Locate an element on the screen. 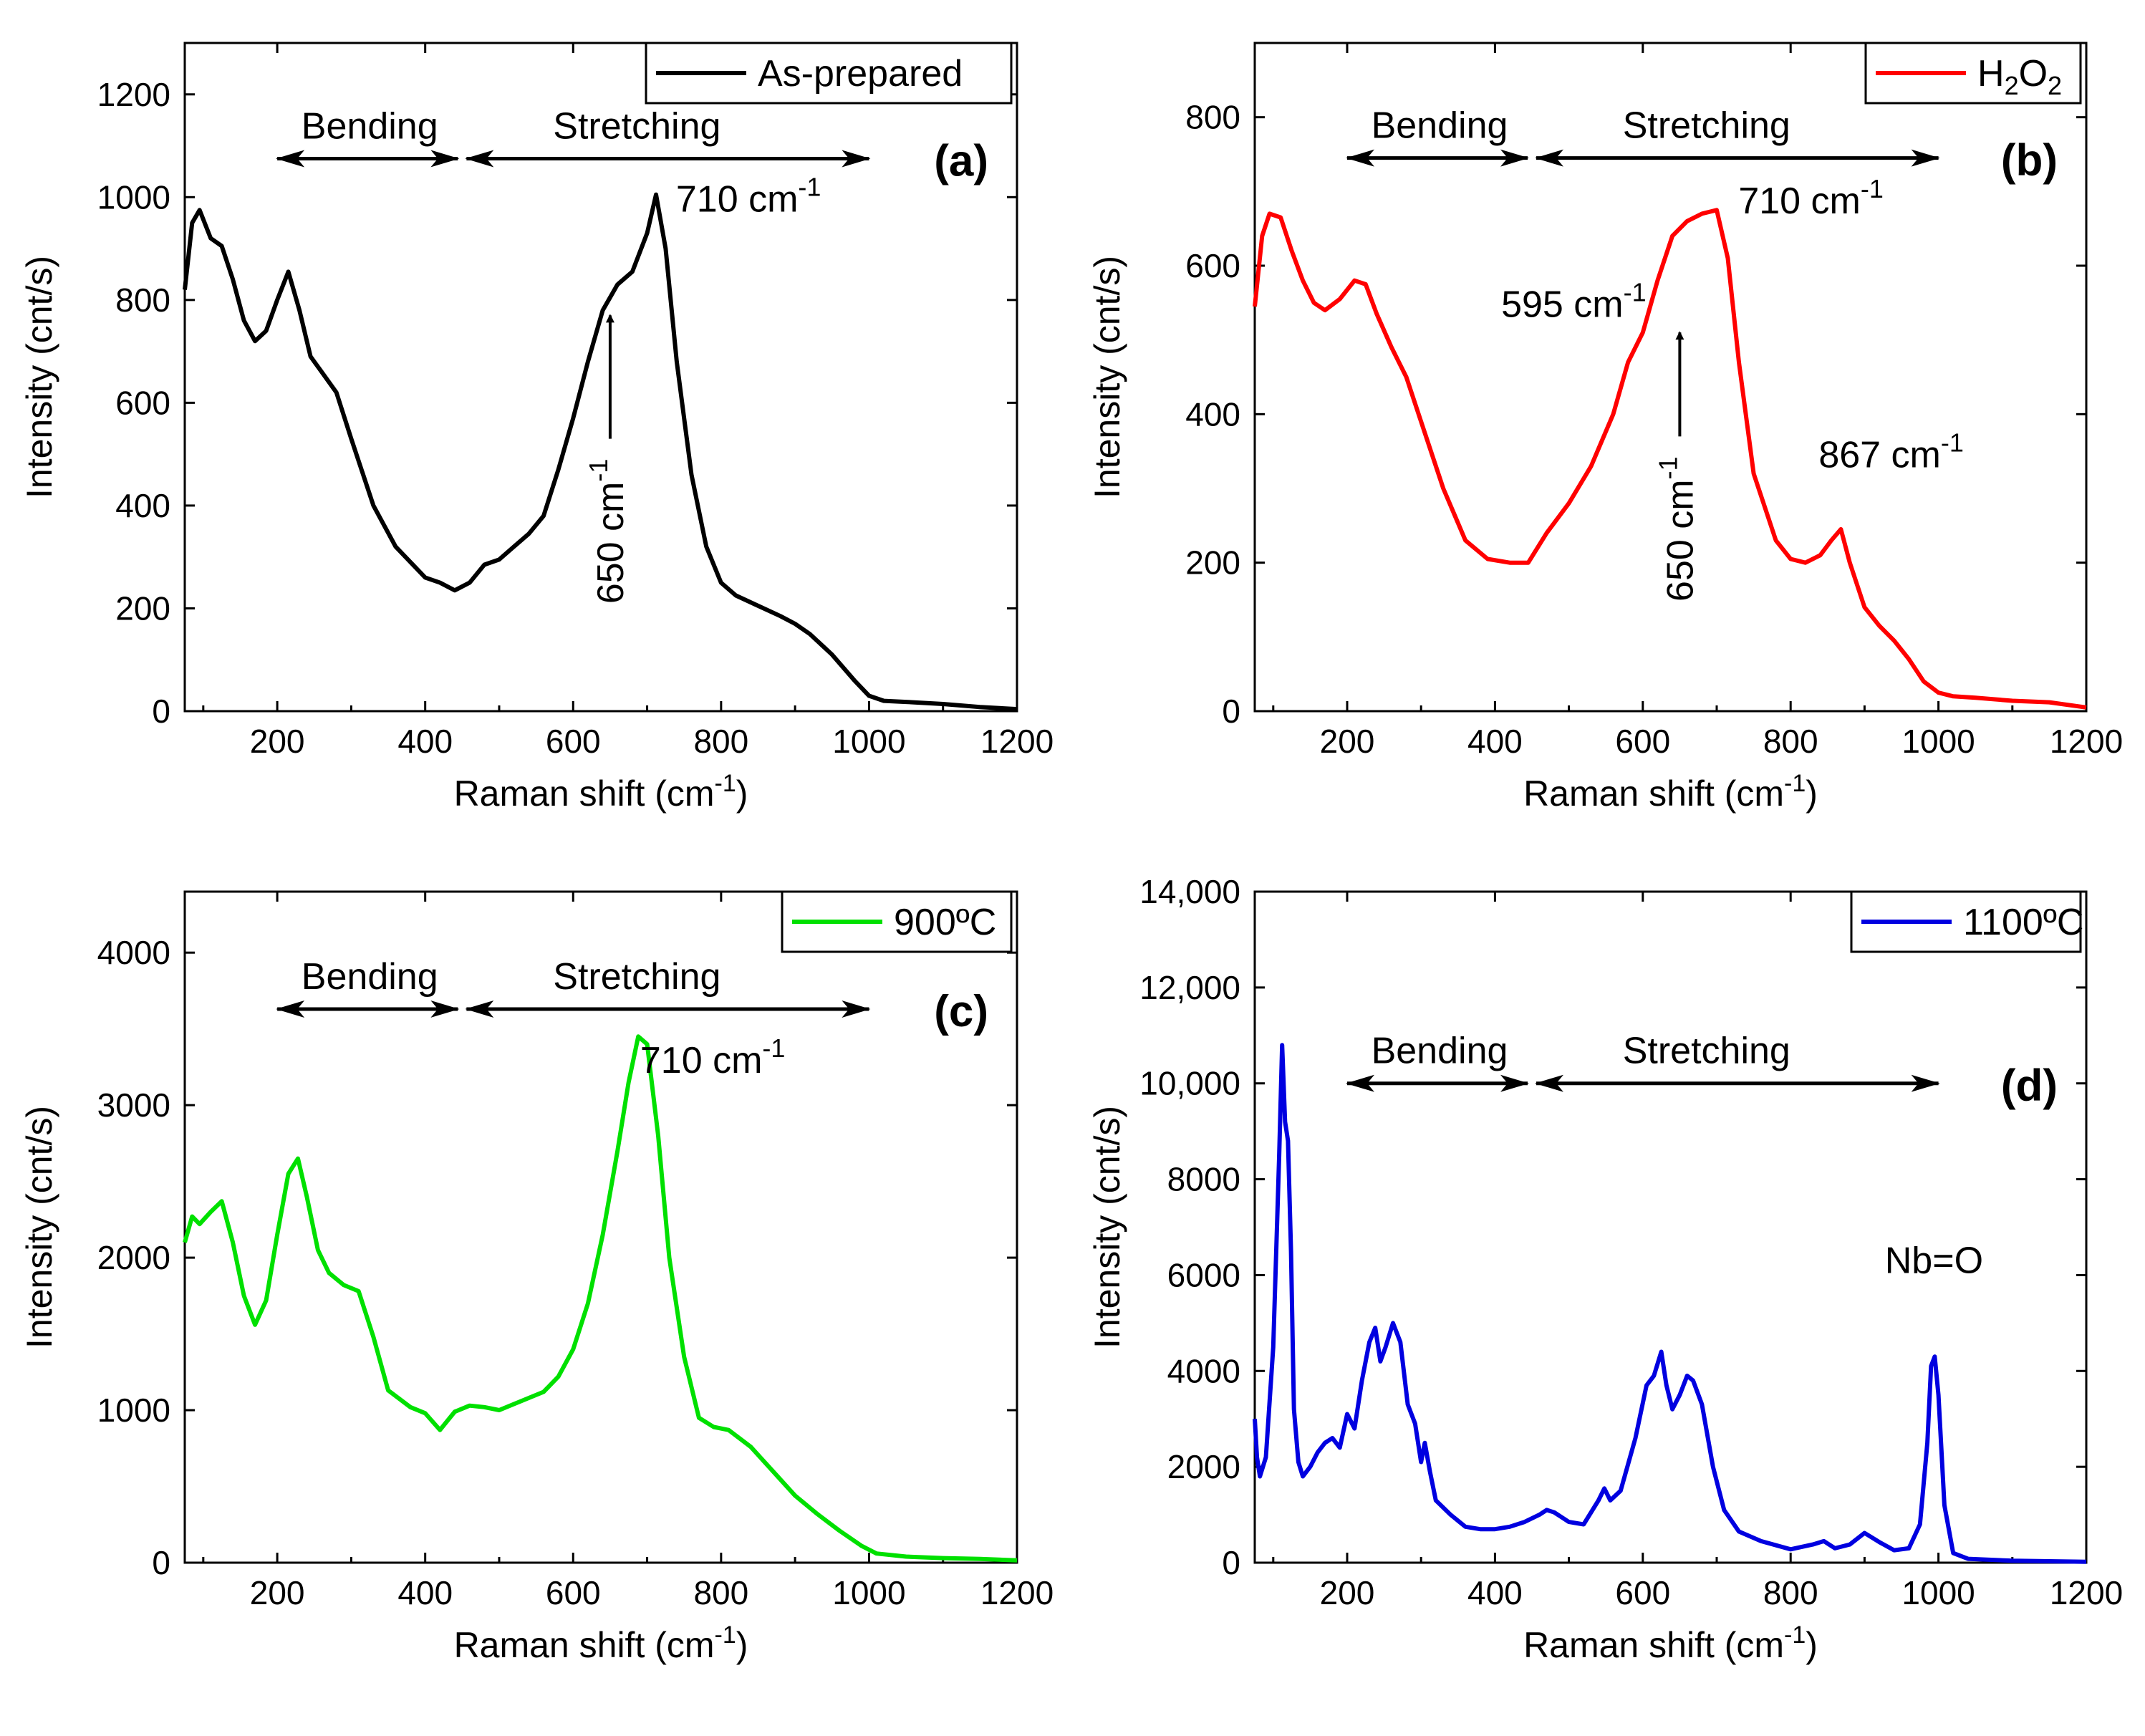  legend: As-prepared is located at coordinates (829, 74).